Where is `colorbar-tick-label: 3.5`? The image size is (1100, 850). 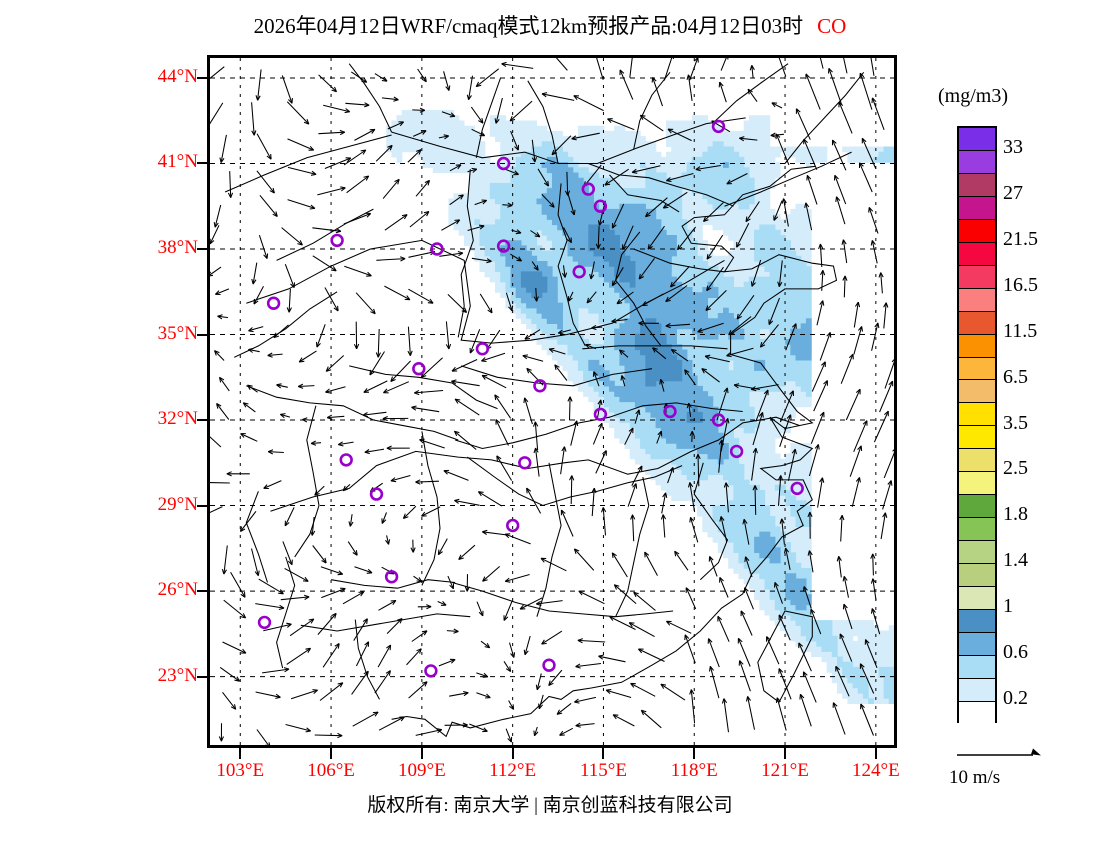
colorbar-tick-label: 3.5 is located at coordinates (1015, 422).